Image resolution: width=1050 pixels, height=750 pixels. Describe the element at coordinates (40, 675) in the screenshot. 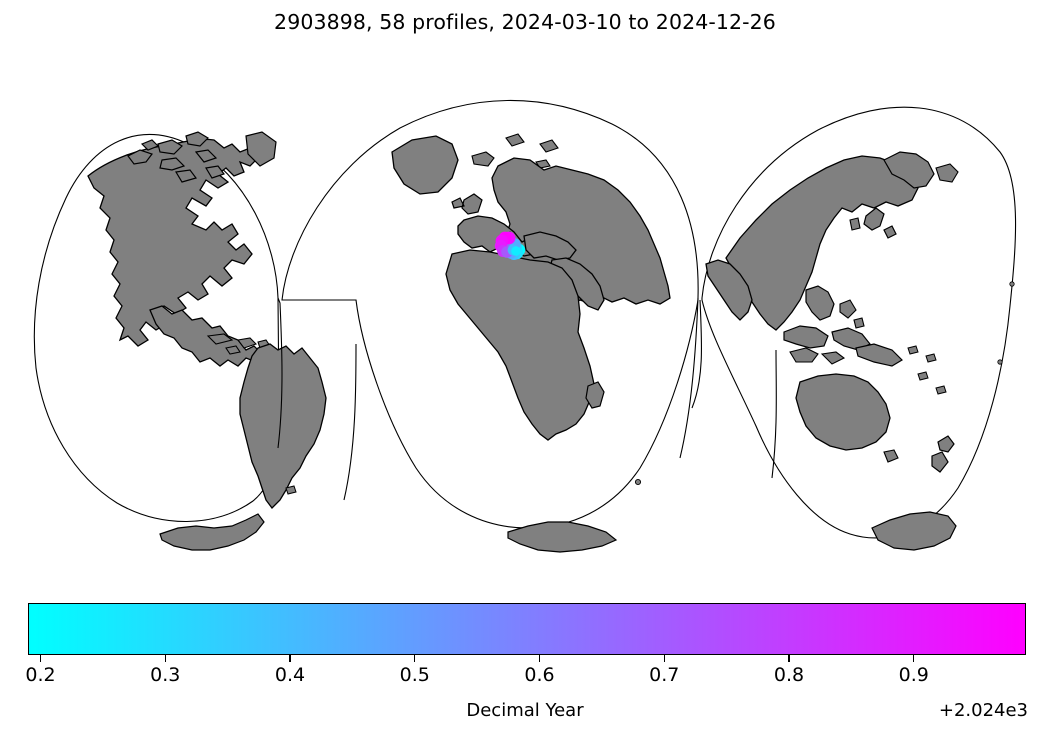

I see `colorbar-ticklabel: 0.2` at that location.